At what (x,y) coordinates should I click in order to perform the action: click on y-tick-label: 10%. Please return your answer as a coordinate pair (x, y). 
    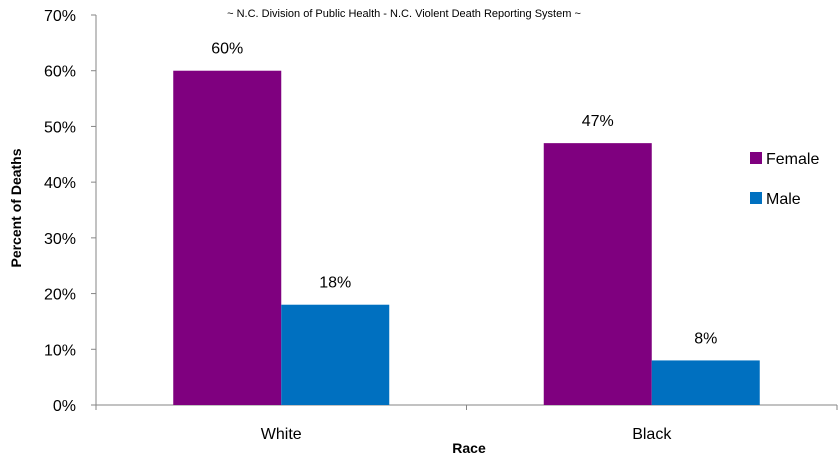
    Looking at the image, I should click on (60, 350).